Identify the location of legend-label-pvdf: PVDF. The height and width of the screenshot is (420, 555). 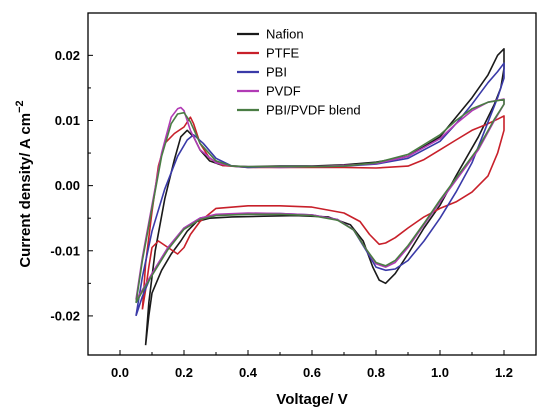
(283, 91).